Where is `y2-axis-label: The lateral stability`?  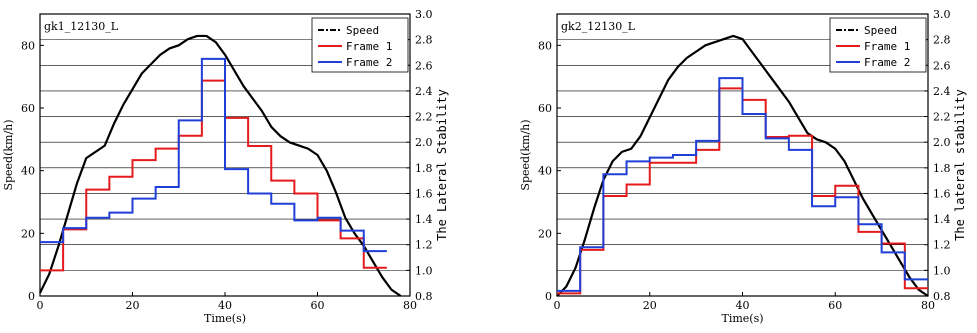 y2-axis-label: The lateral stability is located at coordinates (960, 165).